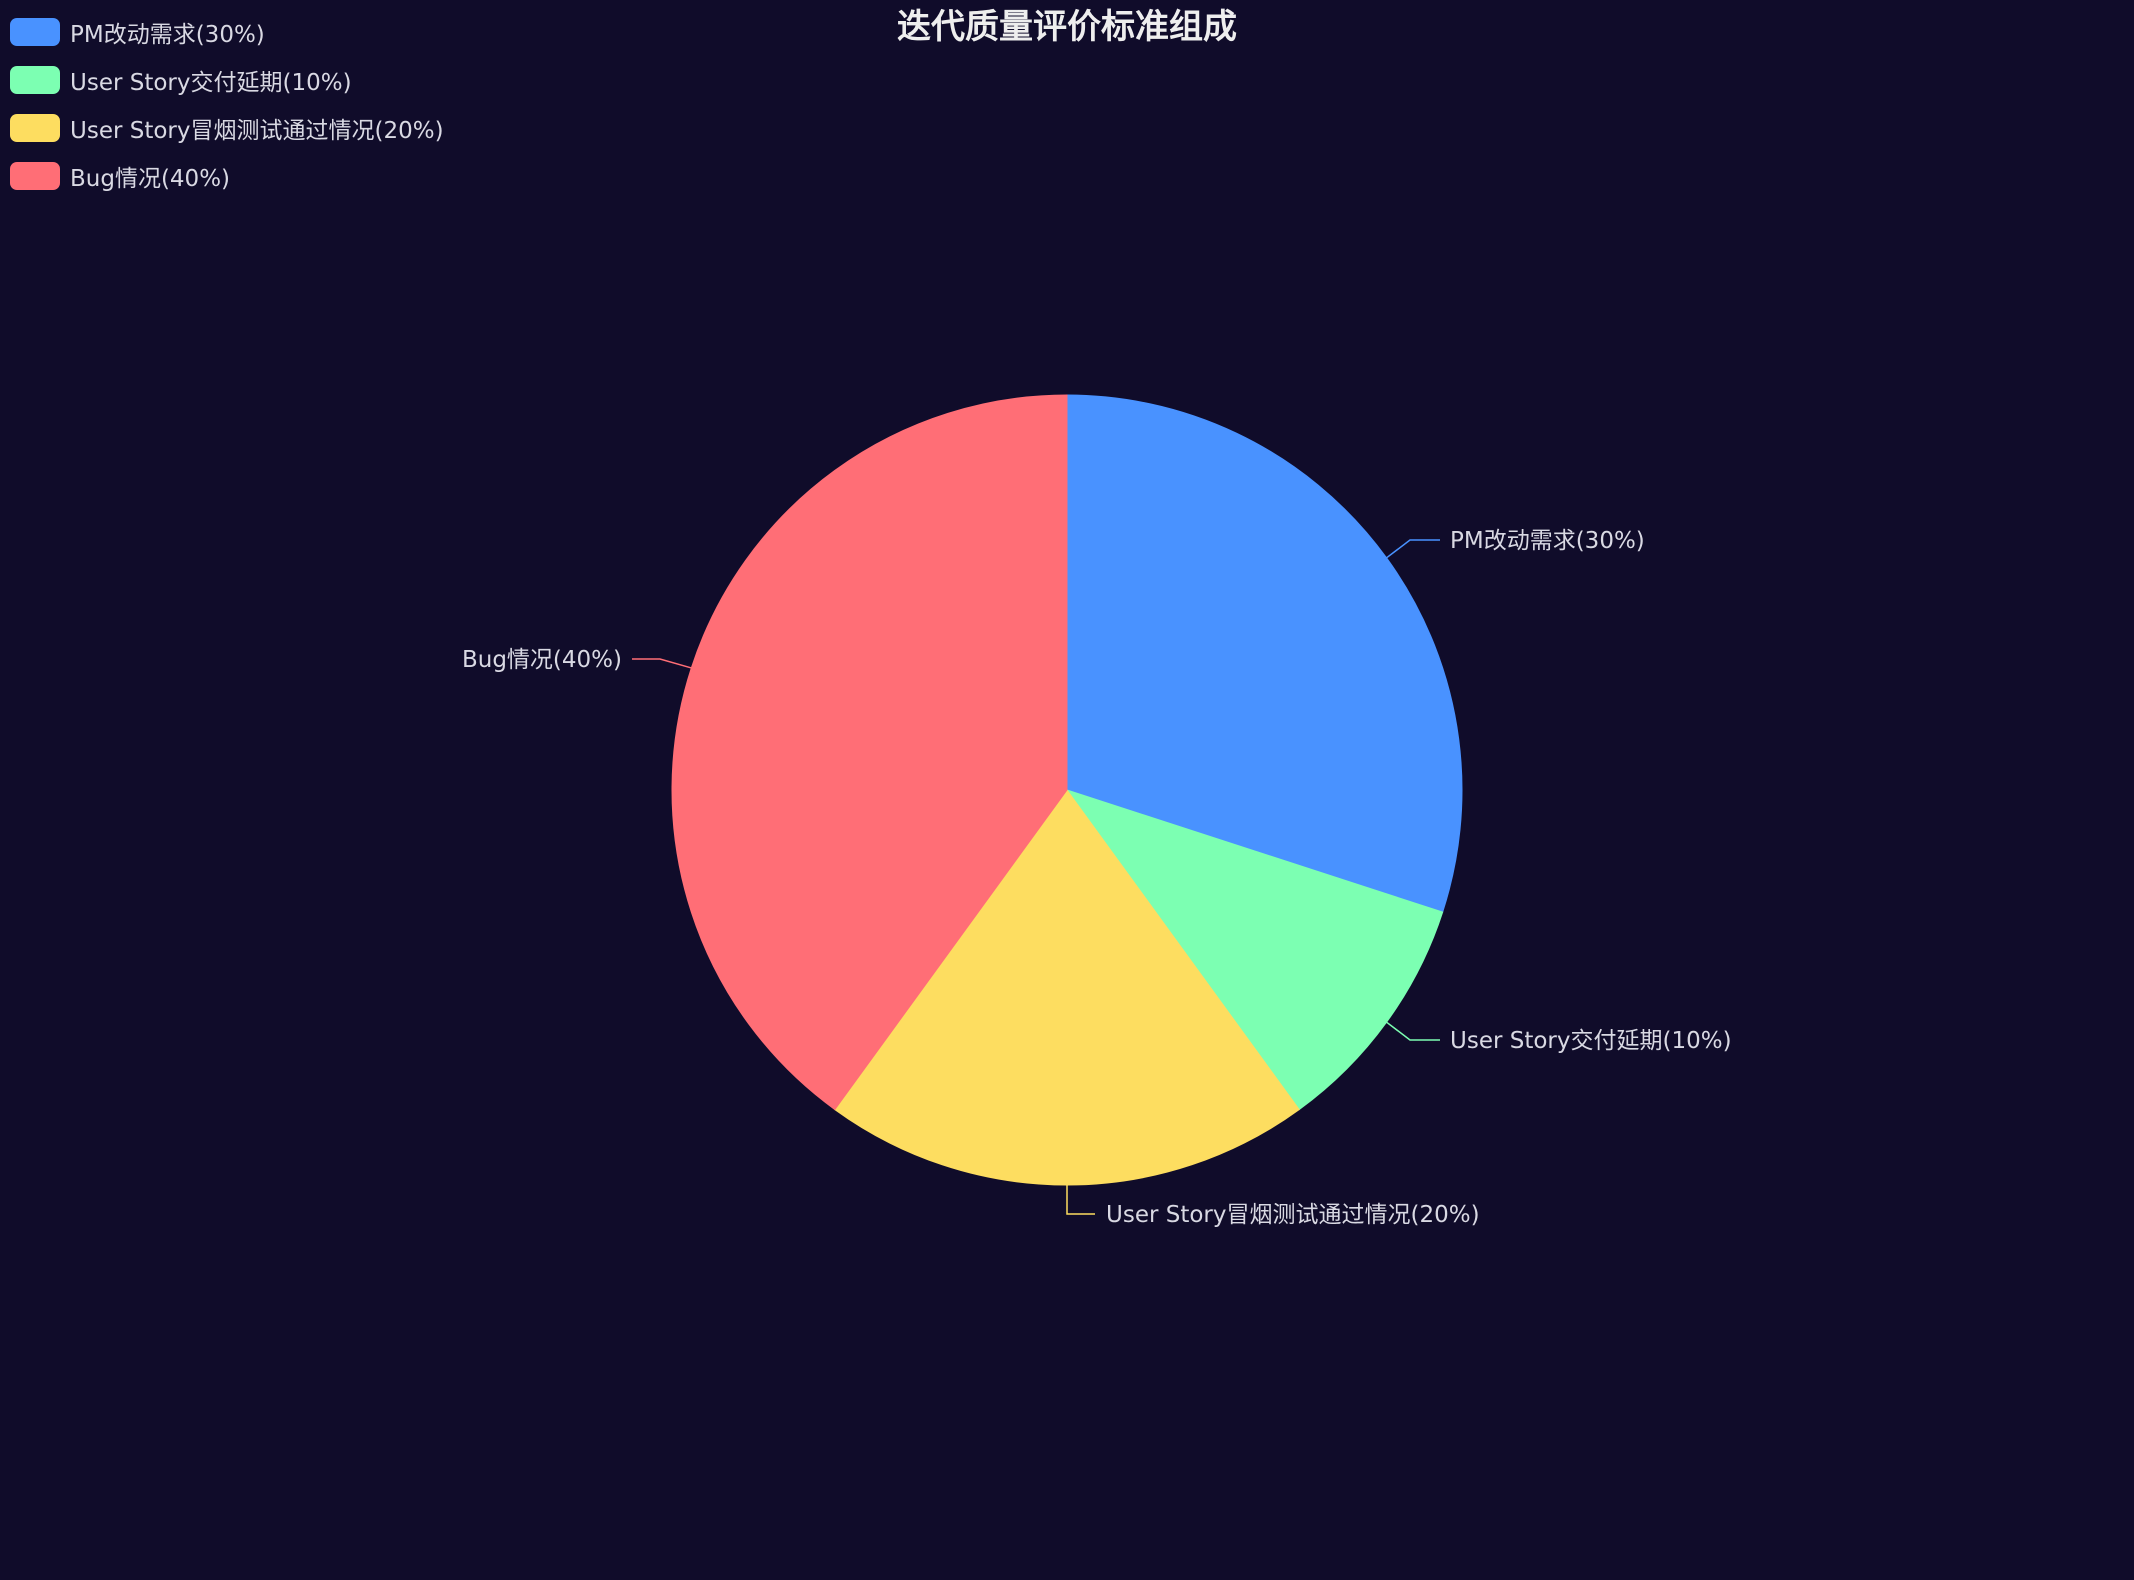 The height and width of the screenshot is (1580, 2134). I want to click on slice-label: User Story交付延期(10%), so click(1591, 1041).